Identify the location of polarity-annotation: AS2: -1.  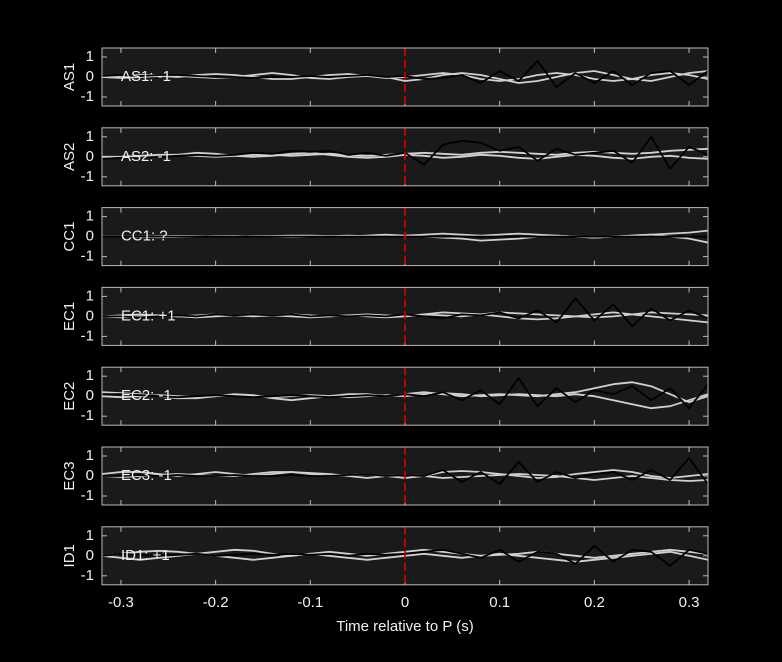
(146, 156).